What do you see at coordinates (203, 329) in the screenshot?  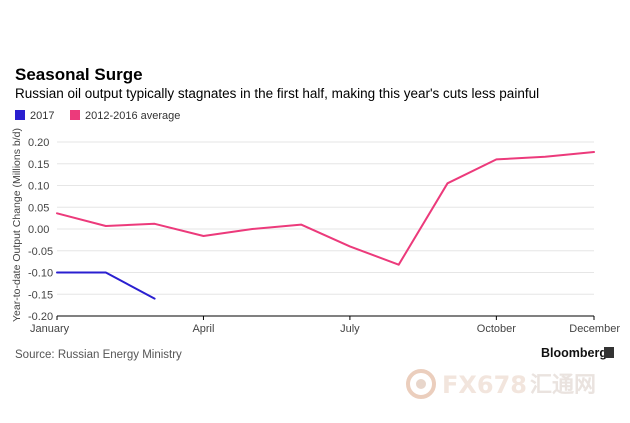 I see `x-tick-label: April` at bounding box center [203, 329].